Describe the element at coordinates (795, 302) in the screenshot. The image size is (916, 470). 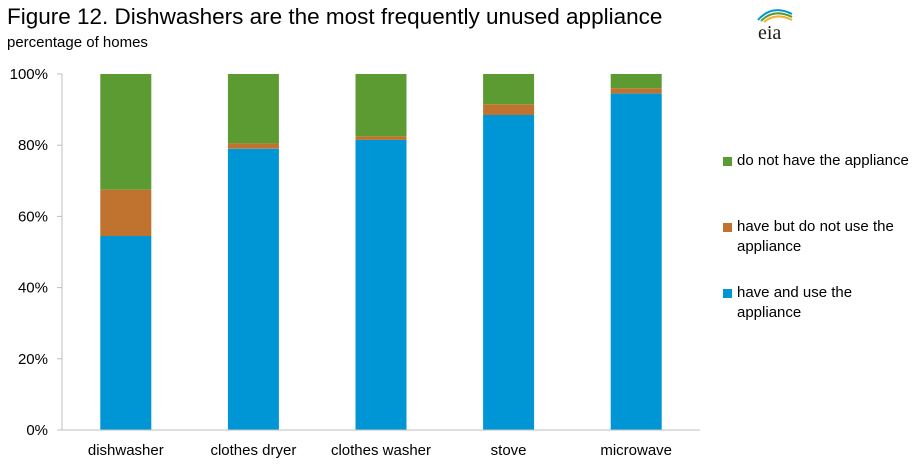
I see `legend-label-have-and-use: have and use the appliance` at that location.